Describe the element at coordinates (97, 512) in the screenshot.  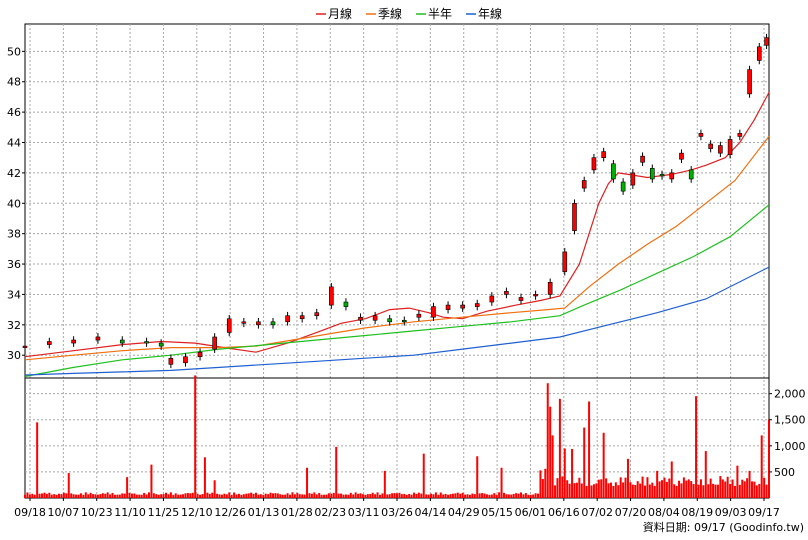
I see `x-tick-label: 10/23` at that location.